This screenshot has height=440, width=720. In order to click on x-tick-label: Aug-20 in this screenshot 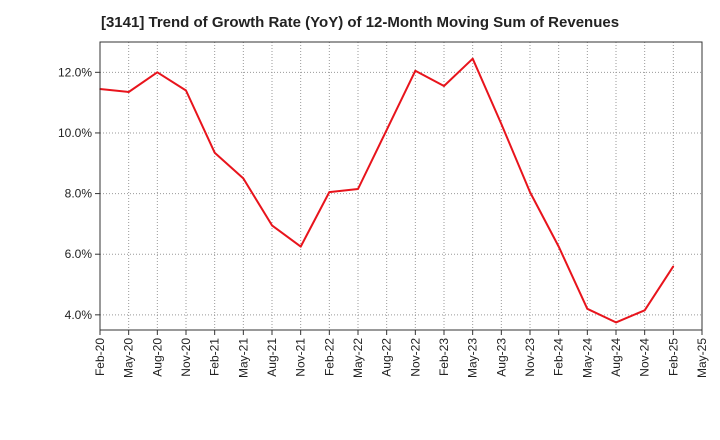, I will do `click(157, 357)`.